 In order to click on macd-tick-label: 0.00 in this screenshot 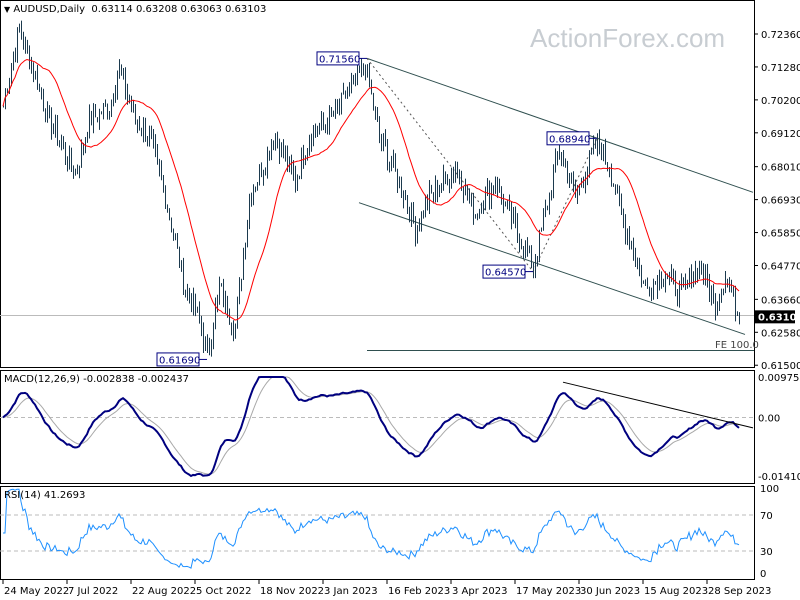, I will do `click(769, 418)`.